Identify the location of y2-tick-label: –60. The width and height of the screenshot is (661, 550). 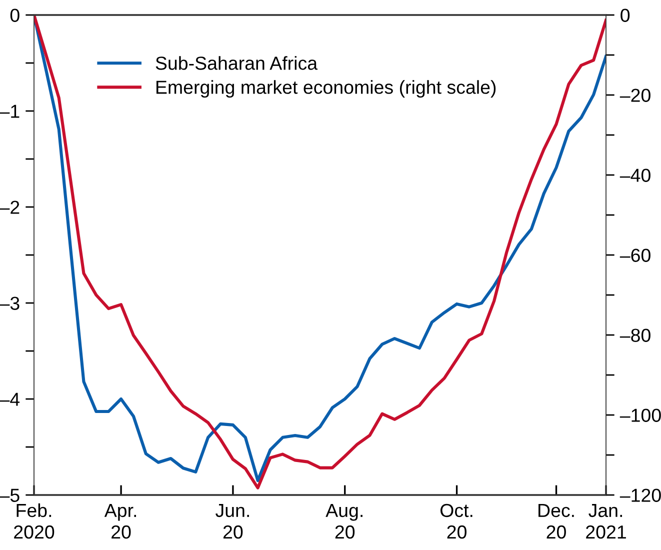
(635, 255).